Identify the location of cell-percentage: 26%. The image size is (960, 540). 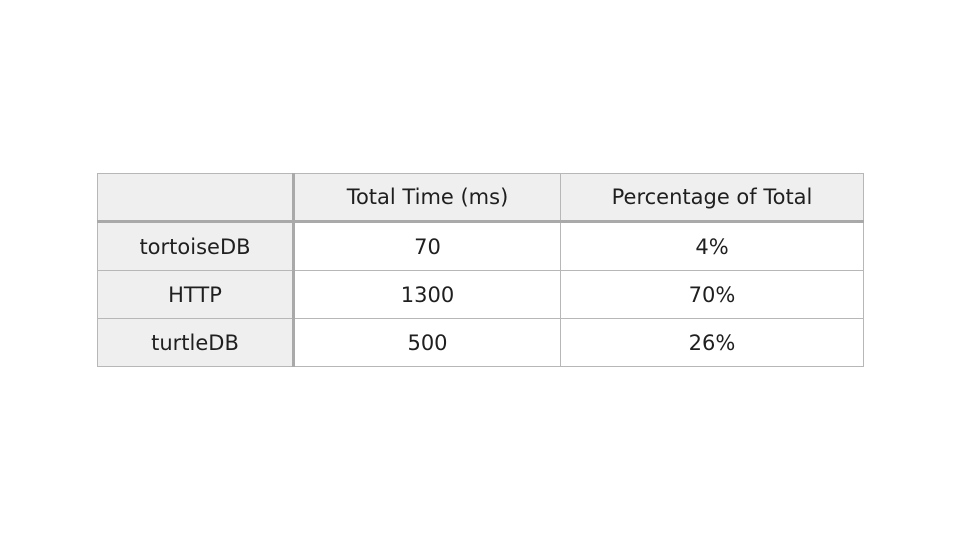
(712, 342).